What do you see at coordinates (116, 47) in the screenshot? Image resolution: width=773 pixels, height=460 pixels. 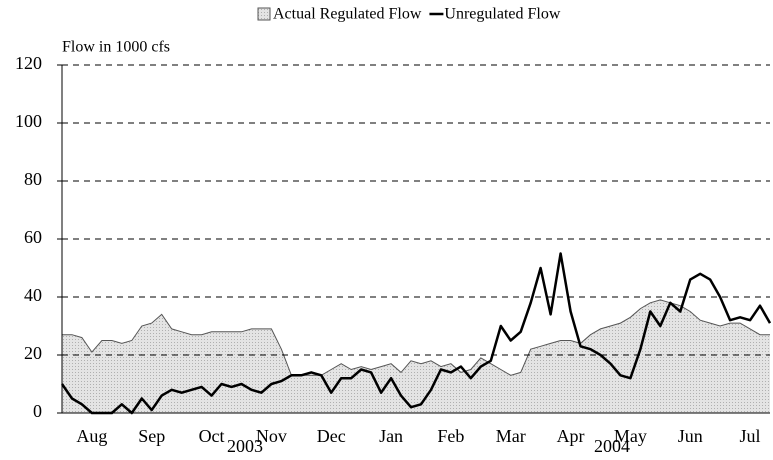 I see `y-axis-label: Flow in 1000 cfs` at bounding box center [116, 47].